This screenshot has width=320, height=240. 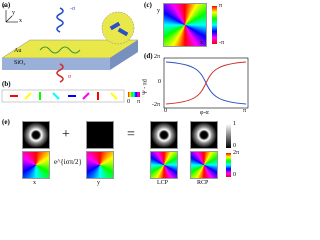 I want to click on spp-wave, so click(x=60, y=50).